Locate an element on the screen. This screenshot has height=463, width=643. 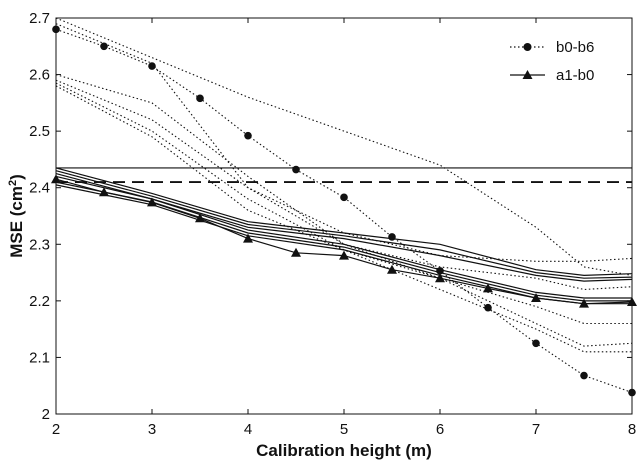
legend: b0-b6 a1-b0 is located at coordinates (552, 61).